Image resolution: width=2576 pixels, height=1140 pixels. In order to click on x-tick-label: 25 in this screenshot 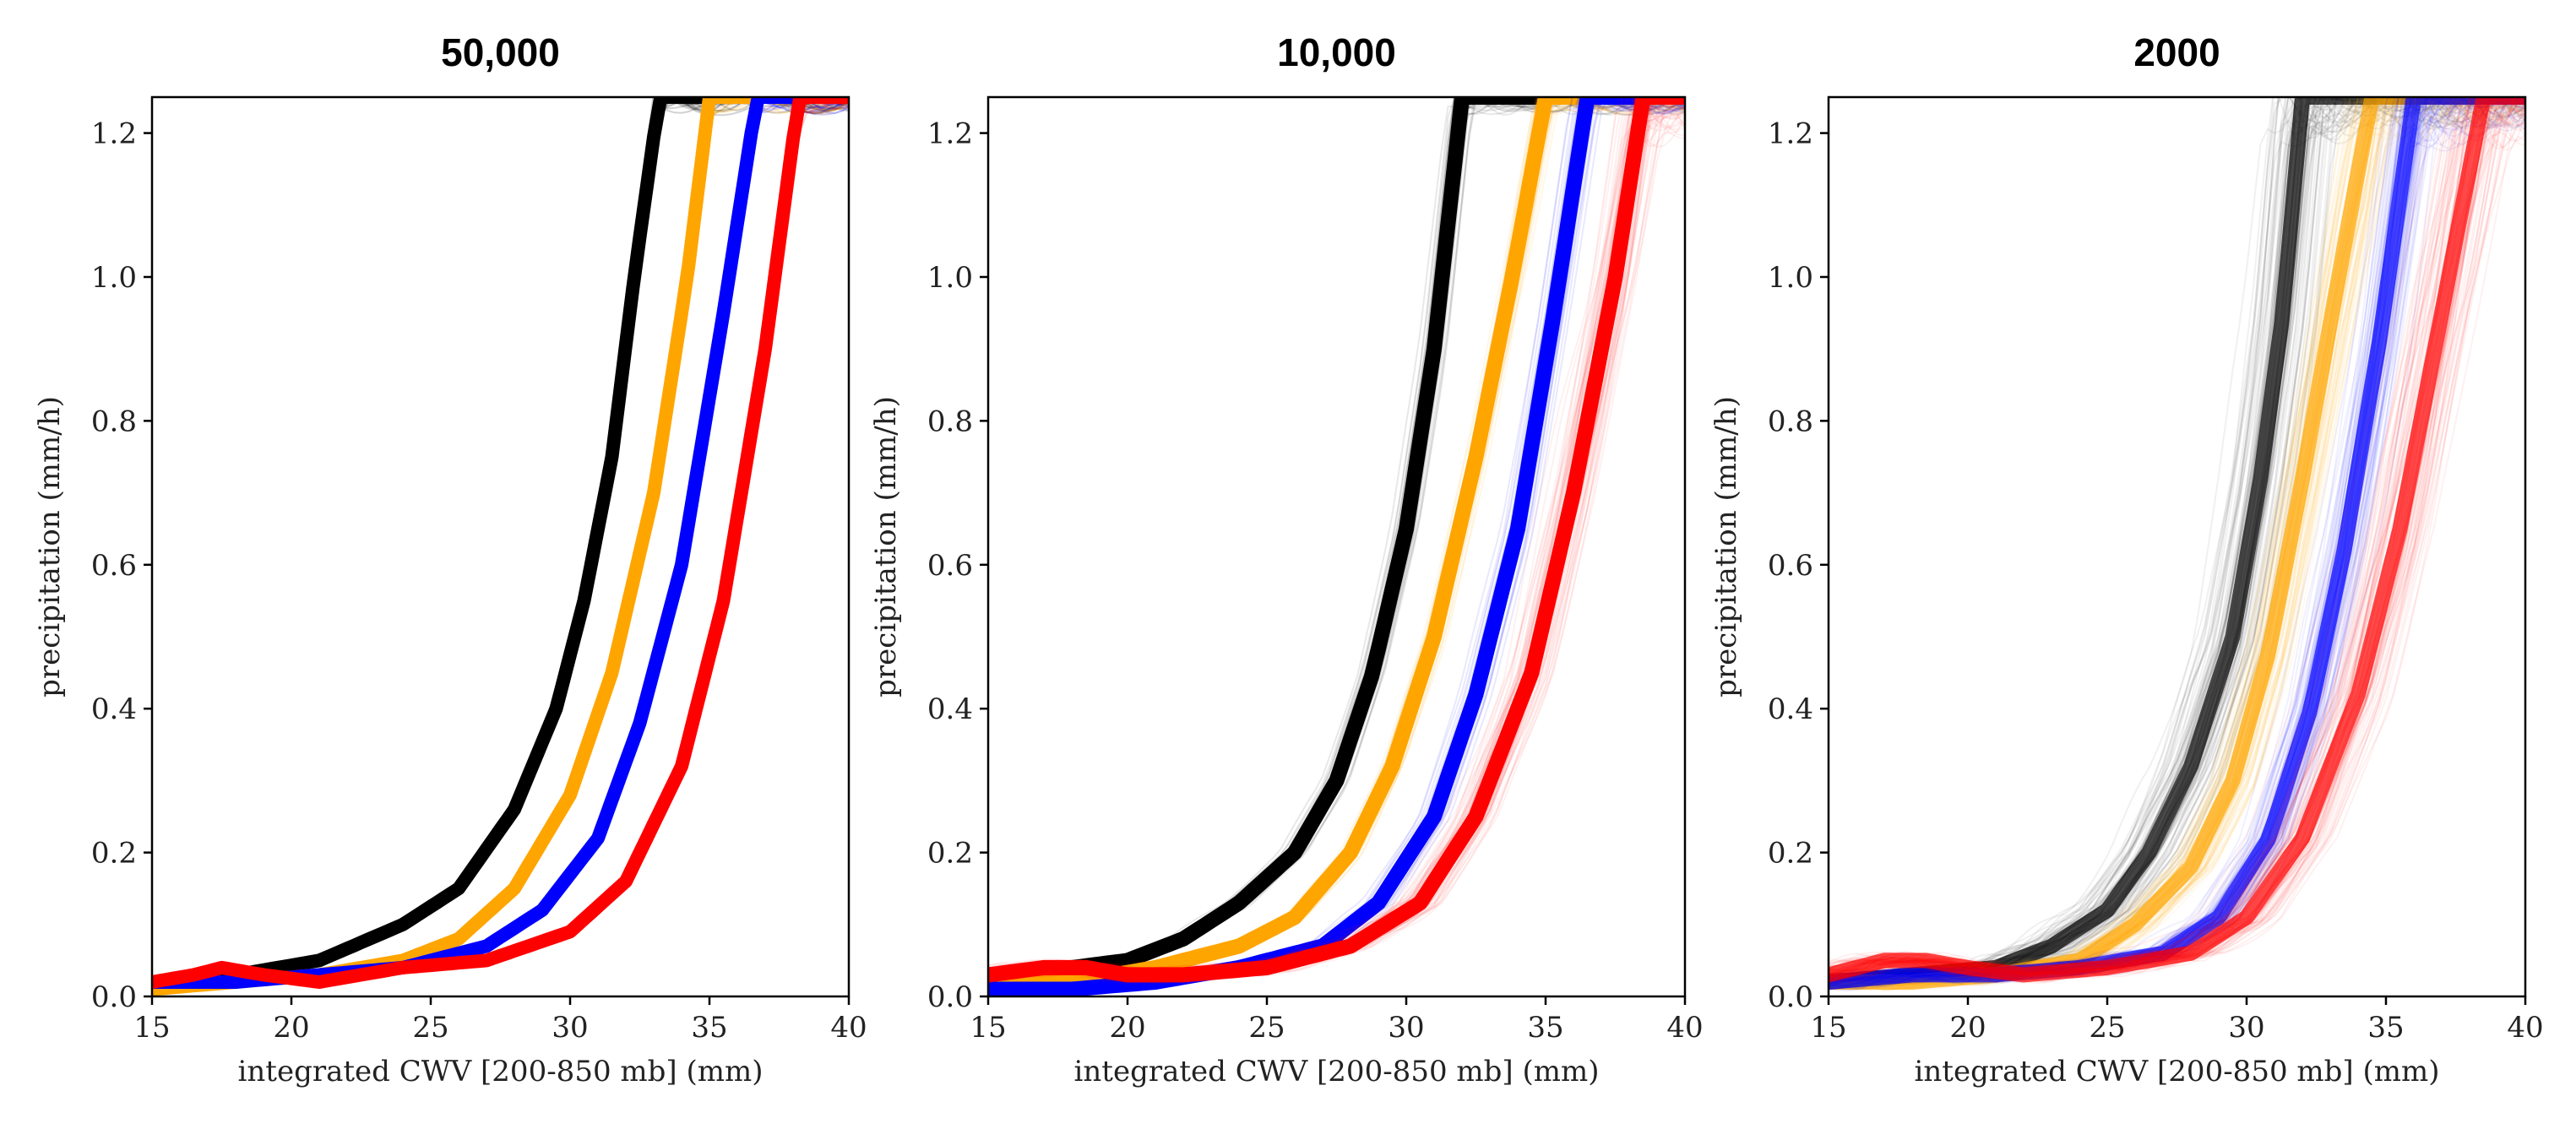, I will do `click(2107, 1028)`.